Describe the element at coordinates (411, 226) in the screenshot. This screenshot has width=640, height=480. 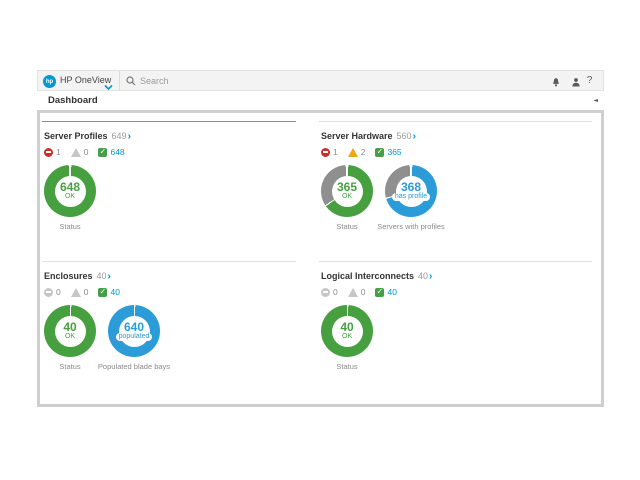
I see `gauge-label: Servers with profiles` at that location.